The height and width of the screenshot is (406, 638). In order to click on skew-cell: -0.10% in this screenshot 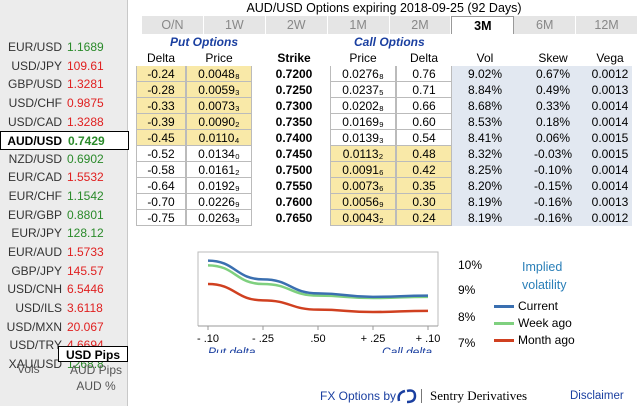, I will do `click(553, 170)`.